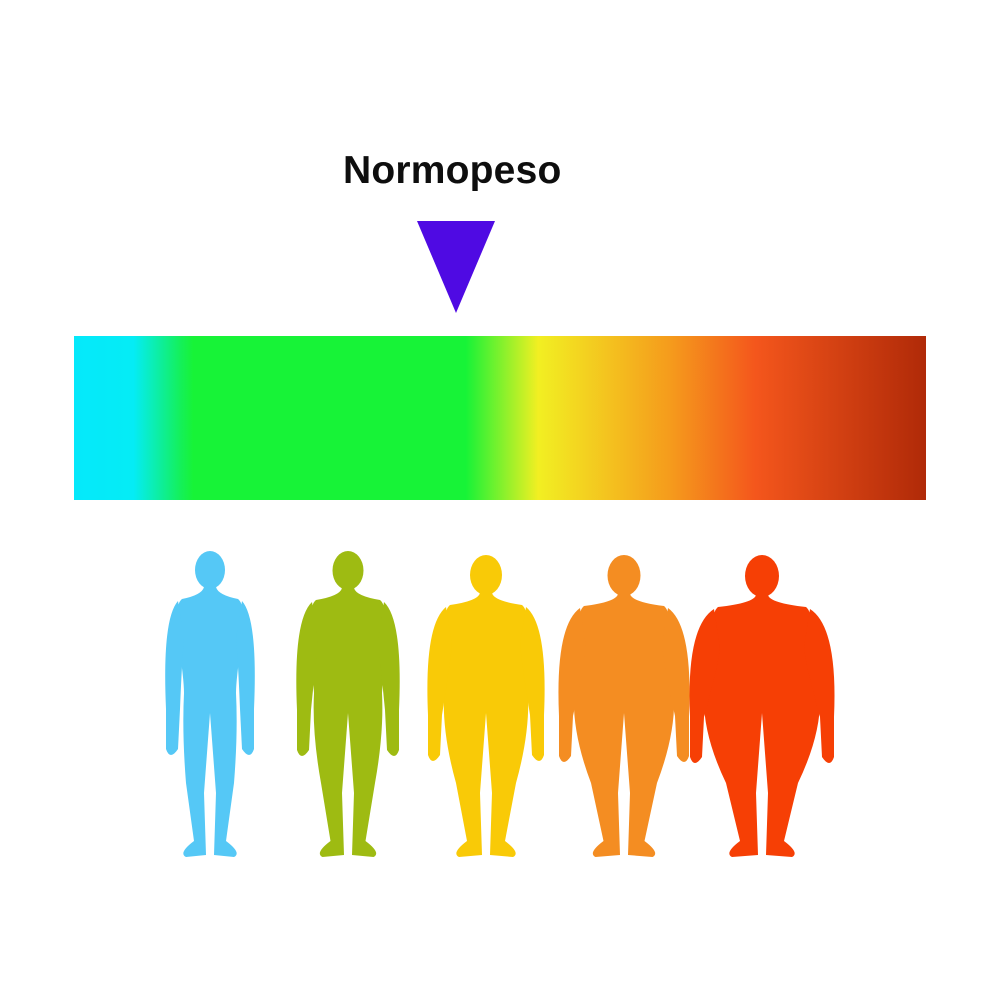  I want to click on severely-obese-figure-icon, so click(762, 706).